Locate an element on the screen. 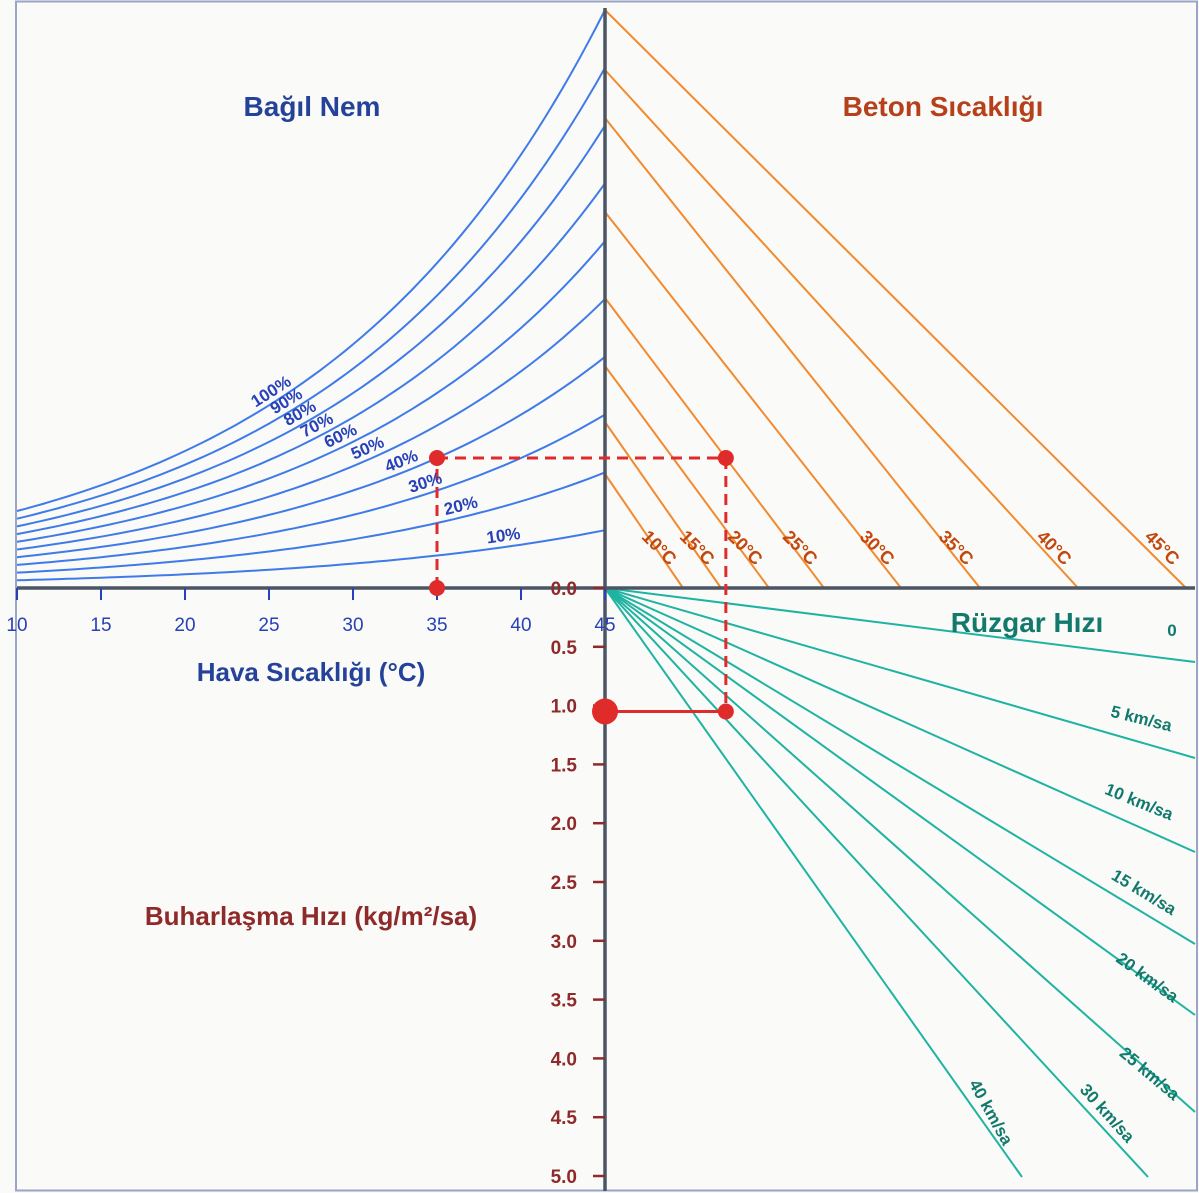 The width and height of the screenshot is (1199, 1193). concrete-quadrant-title: Beton Sıcaklığı is located at coordinates (943, 106).